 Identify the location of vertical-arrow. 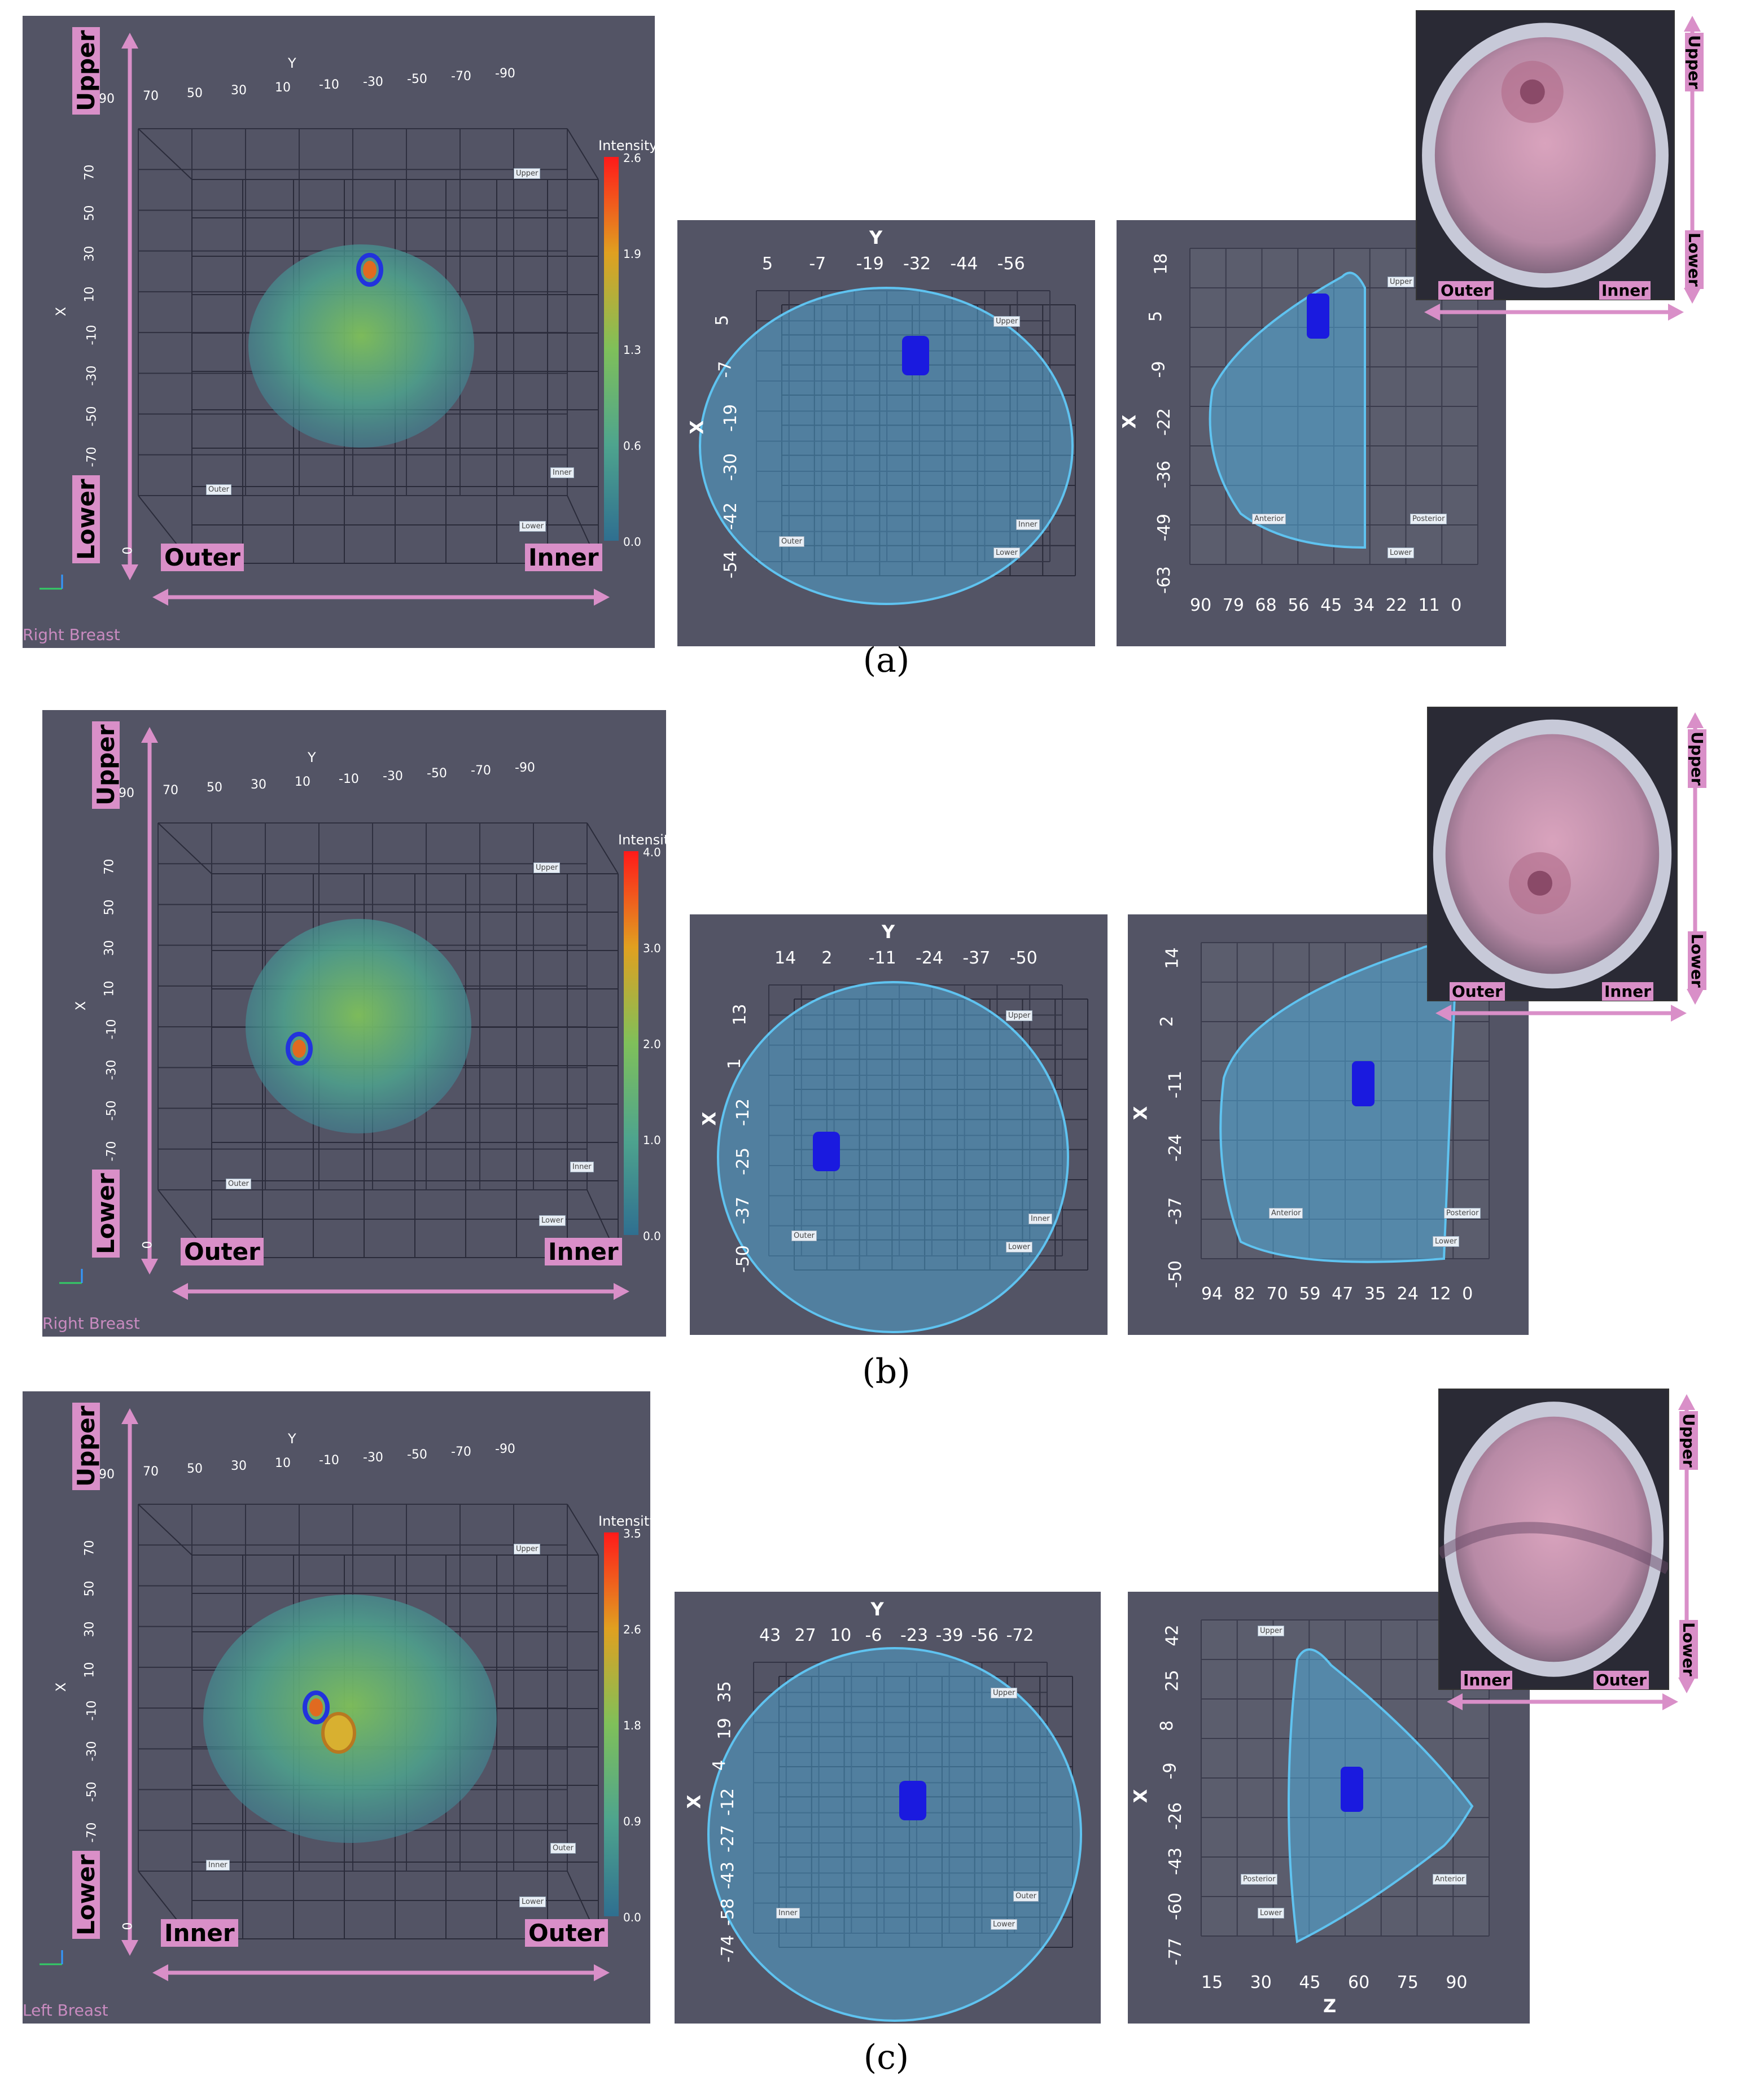
(129, 1682).